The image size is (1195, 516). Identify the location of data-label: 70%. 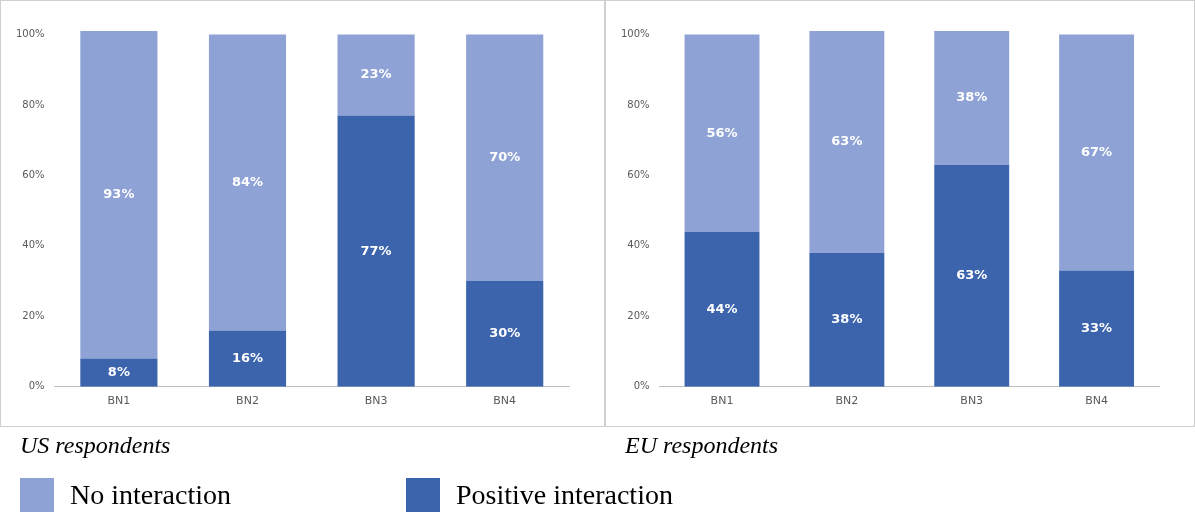
(505, 157).